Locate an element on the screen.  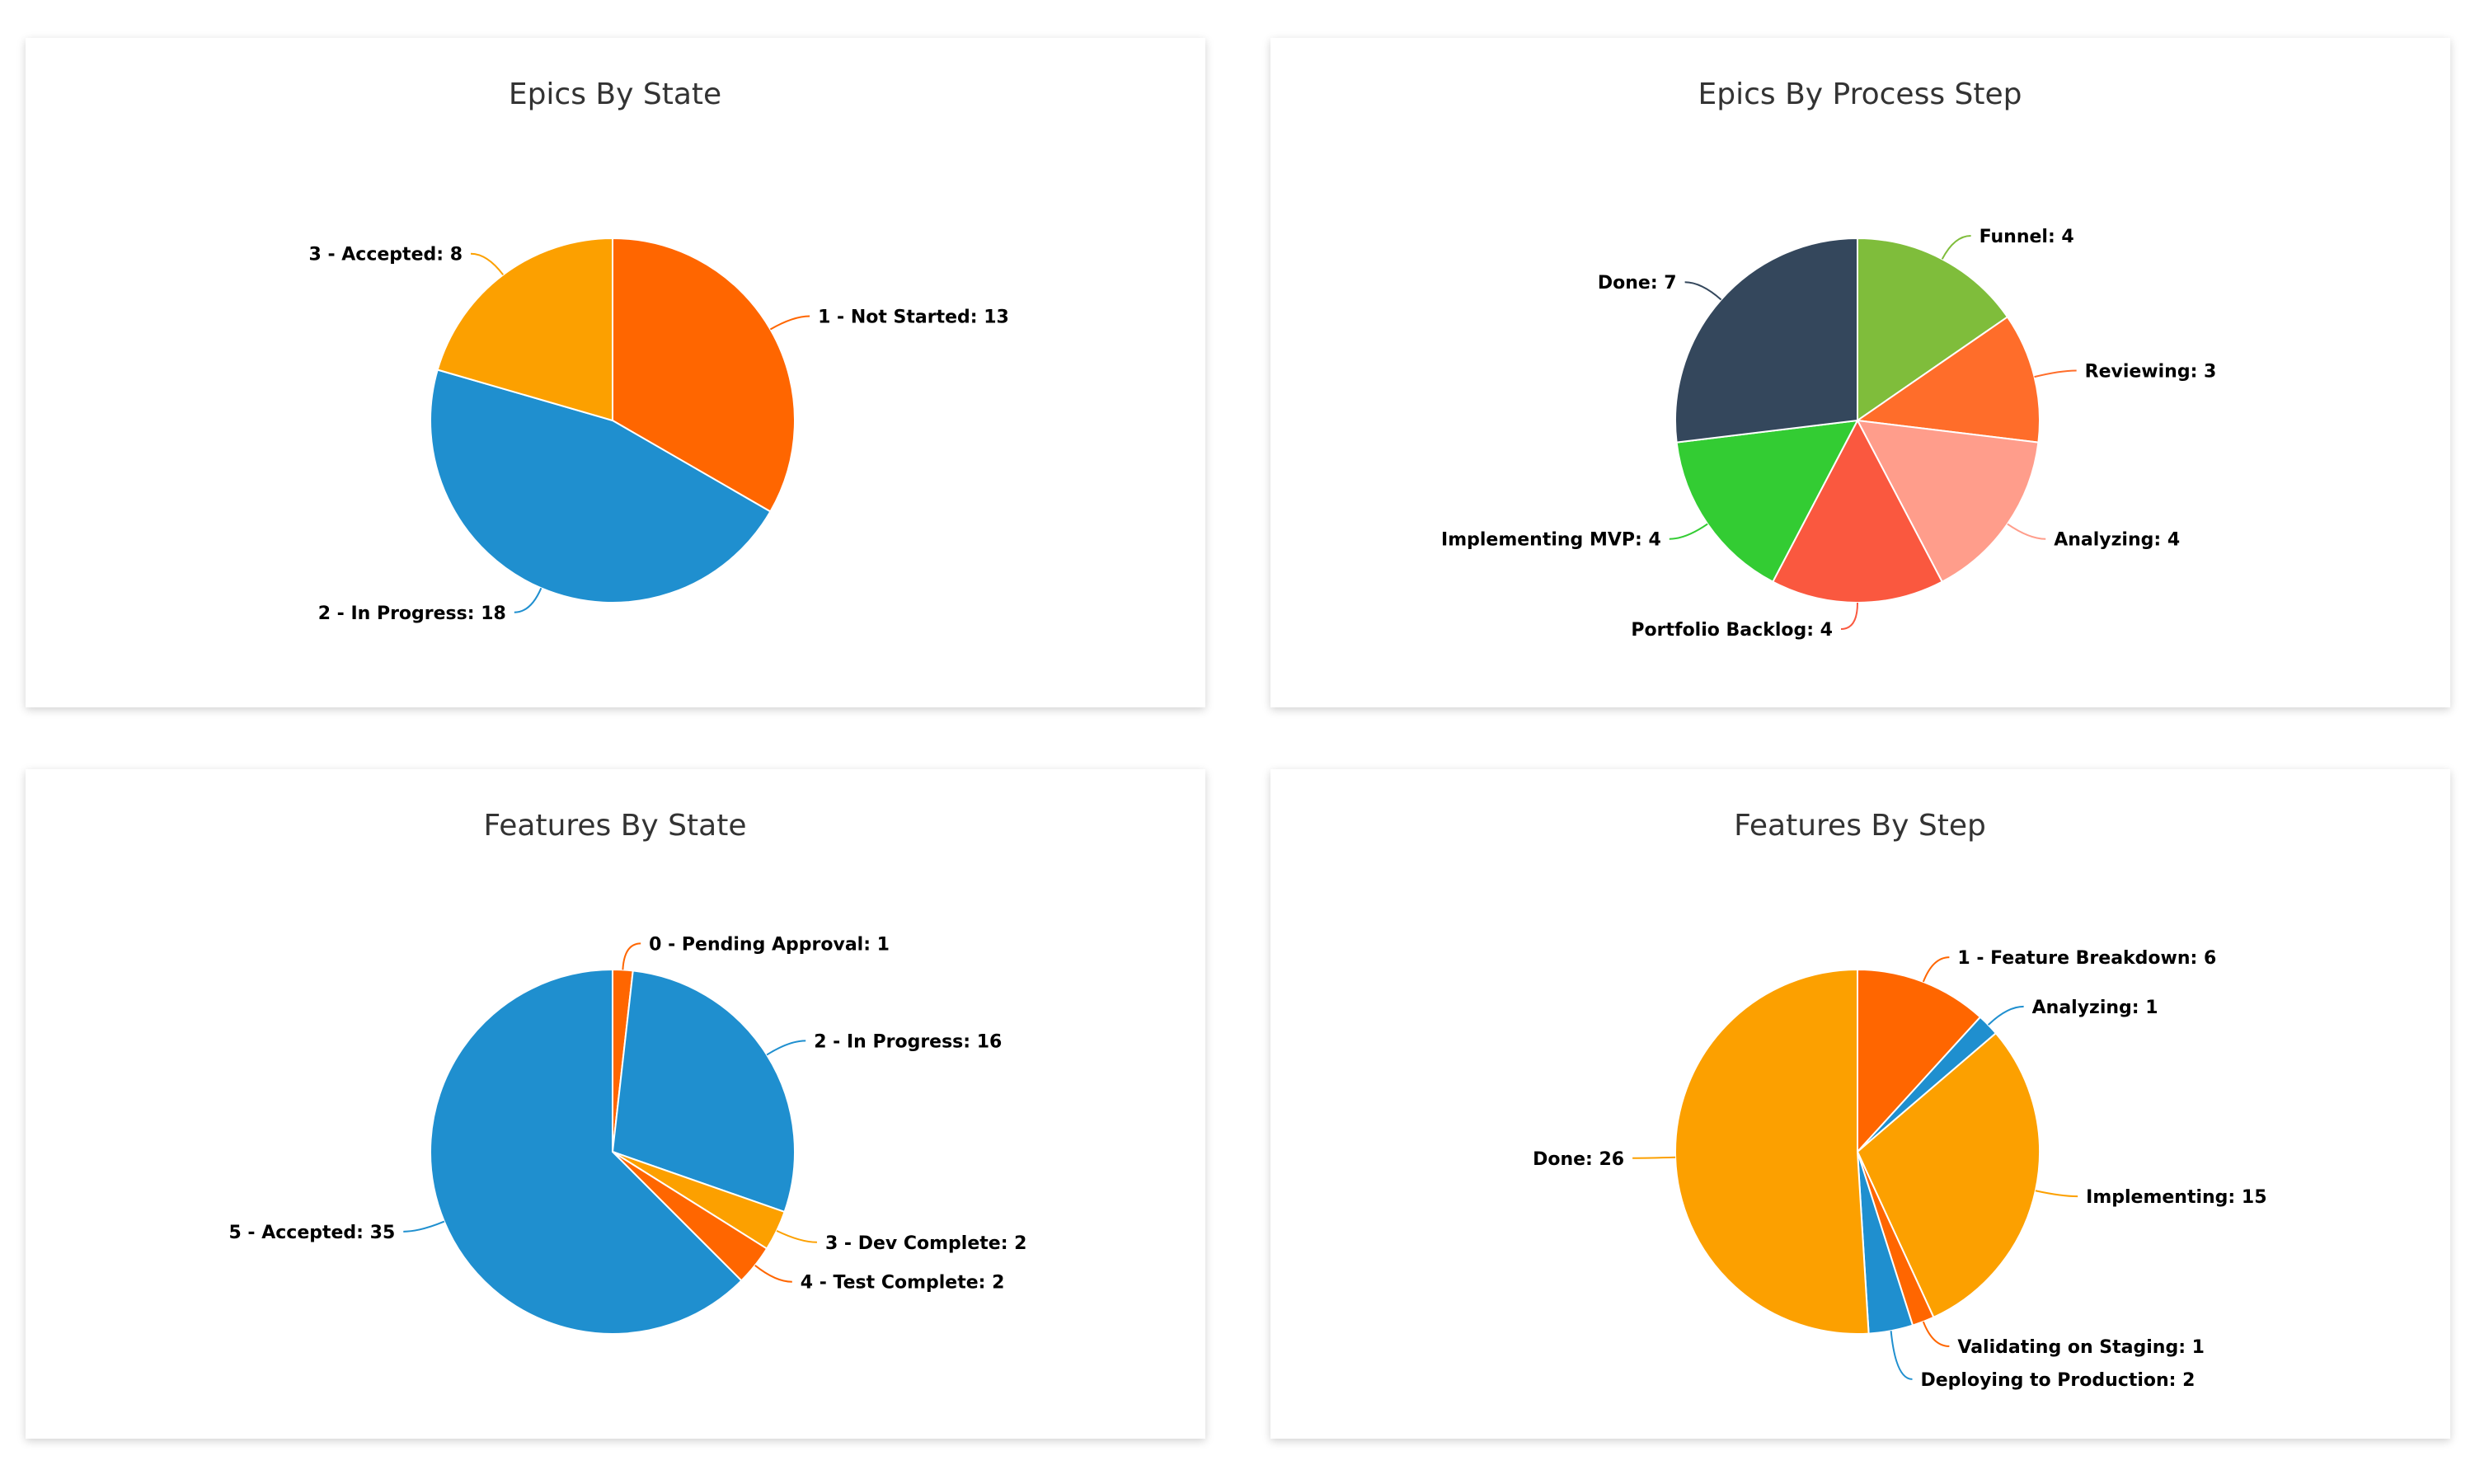
data-label: 5 - Accepted: 35 is located at coordinates (311, 1233).